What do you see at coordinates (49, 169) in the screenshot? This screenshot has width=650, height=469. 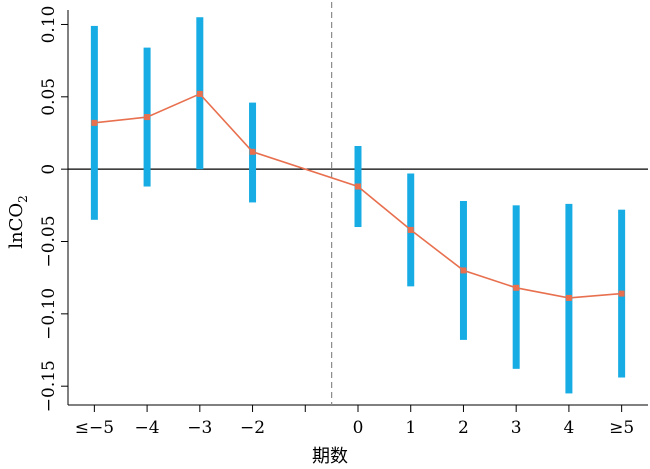 I see `y-tick-label: 0` at bounding box center [49, 169].